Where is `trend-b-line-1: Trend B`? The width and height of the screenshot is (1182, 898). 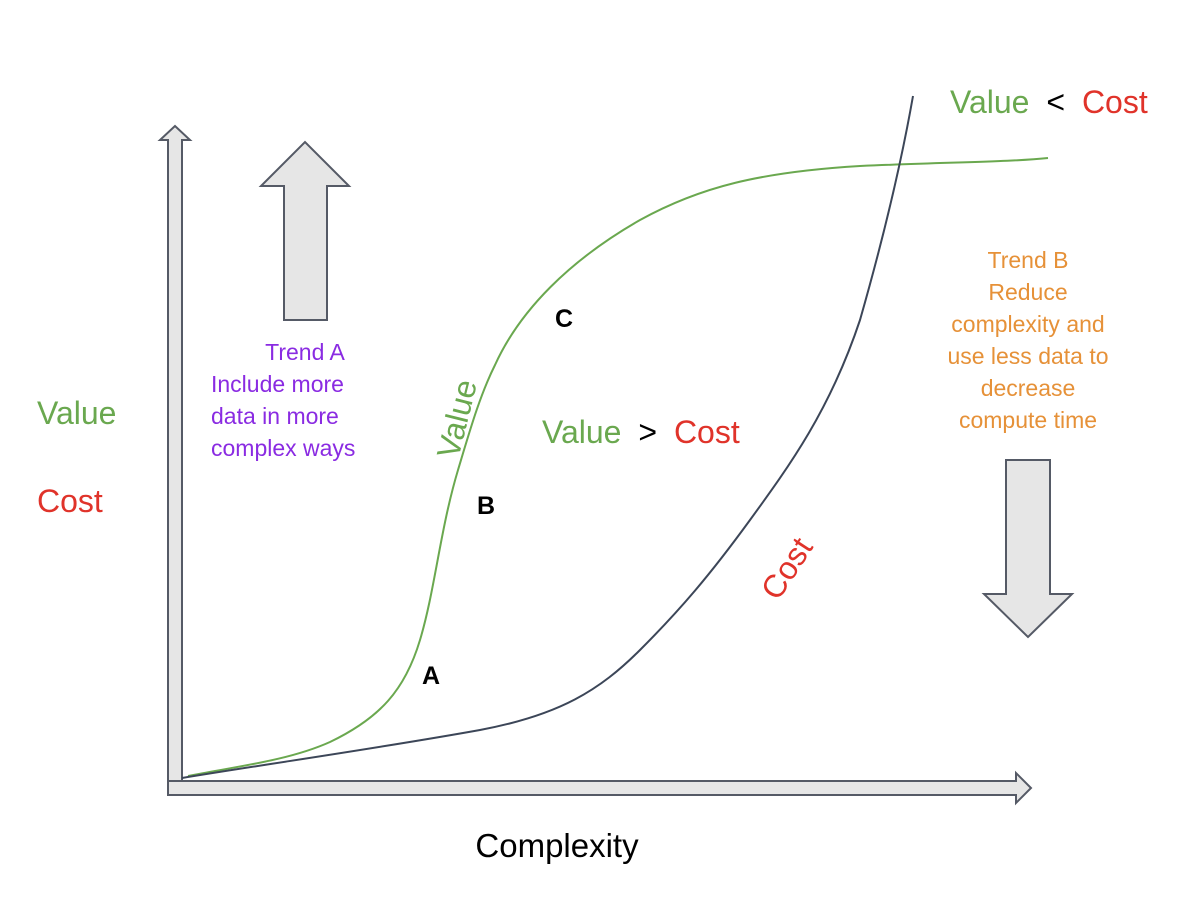
trend-b-line-1: Trend B is located at coordinates (1028, 260).